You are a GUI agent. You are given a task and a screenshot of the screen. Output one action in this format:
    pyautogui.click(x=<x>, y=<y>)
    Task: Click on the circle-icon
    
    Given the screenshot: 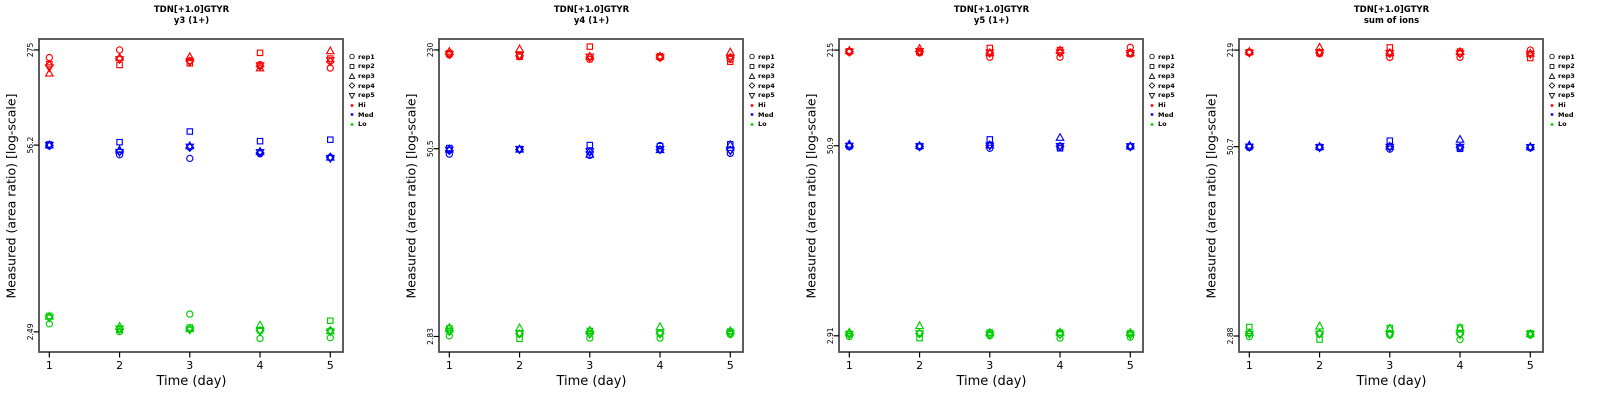 What is the action you would take?
    pyautogui.click(x=352, y=57)
    